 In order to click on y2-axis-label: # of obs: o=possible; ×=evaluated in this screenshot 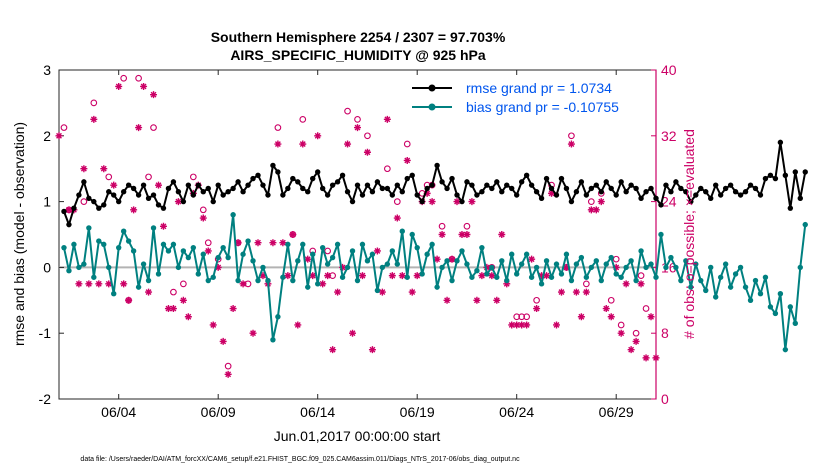, I will do `click(689, 234)`.